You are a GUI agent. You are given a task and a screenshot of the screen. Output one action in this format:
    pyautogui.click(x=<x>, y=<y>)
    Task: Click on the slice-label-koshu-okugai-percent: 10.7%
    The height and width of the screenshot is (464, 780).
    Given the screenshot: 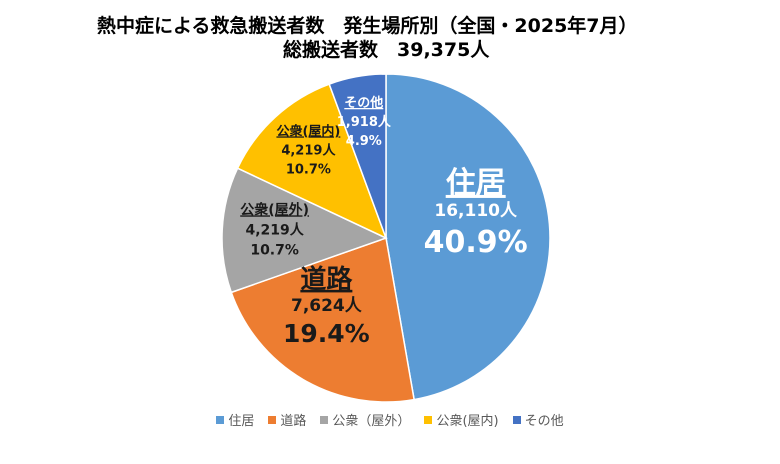 What is the action you would take?
    pyautogui.click(x=274, y=250)
    